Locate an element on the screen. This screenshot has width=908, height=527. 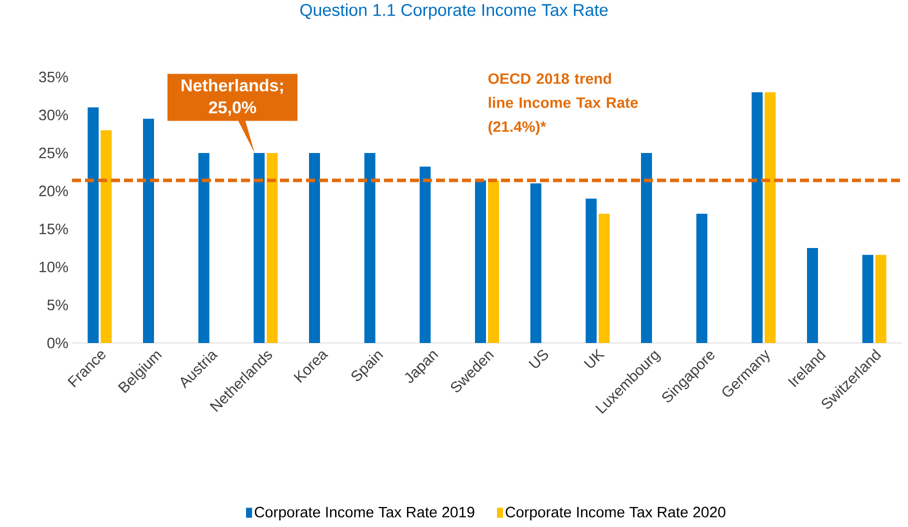
y-tick-label: 30% is located at coordinates (53, 115).